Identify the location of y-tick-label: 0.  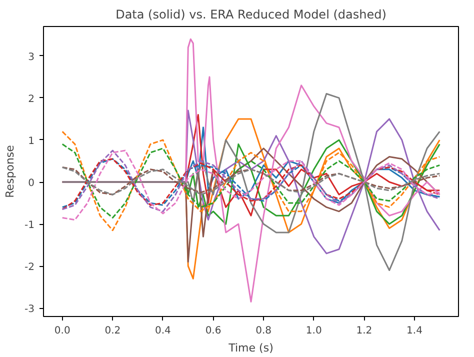
(31, 184).